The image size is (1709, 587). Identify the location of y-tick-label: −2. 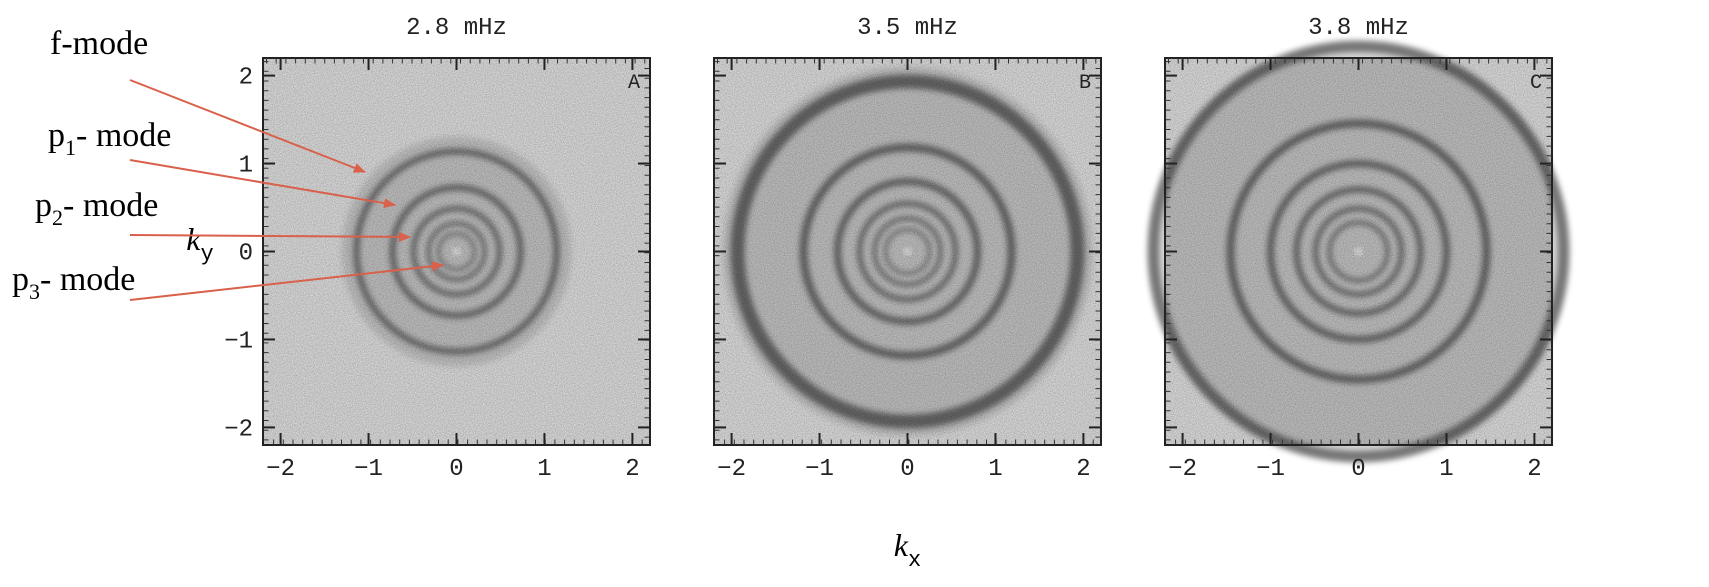
(238, 429).